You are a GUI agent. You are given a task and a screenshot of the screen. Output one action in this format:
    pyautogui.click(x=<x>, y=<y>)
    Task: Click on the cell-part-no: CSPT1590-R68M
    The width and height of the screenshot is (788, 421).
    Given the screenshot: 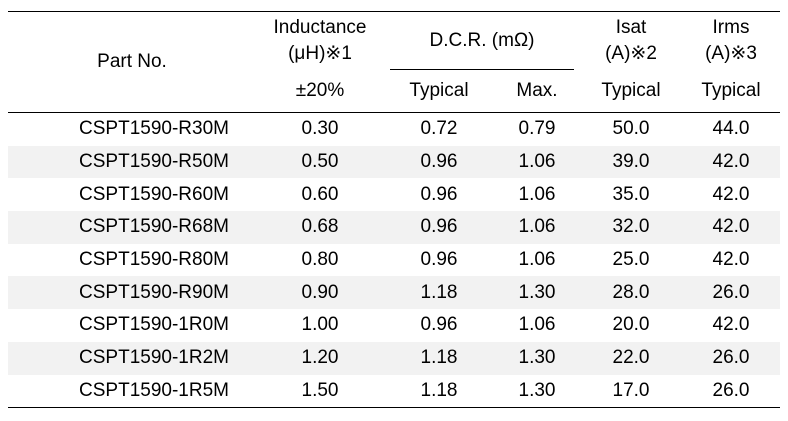 What is the action you would take?
    pyautogui.click(x=132, y=227)
    